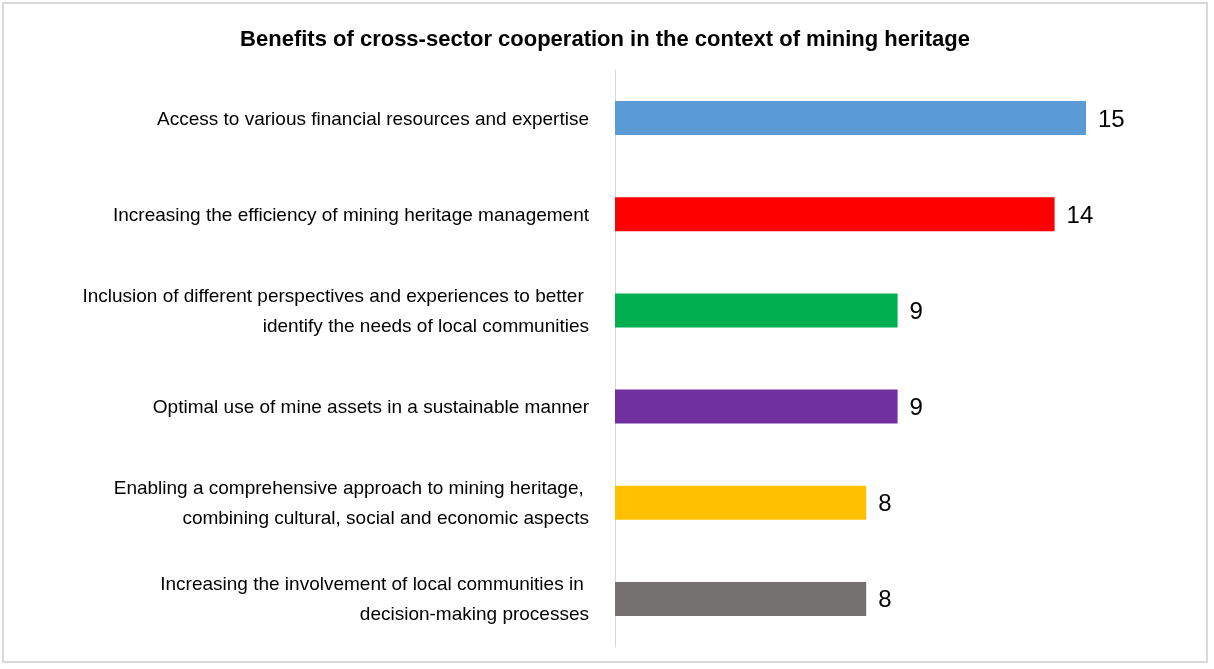 This screenshot has width=1214, height=669. What do you see at coordinates (605, 38) in the screenshot?
I see `chart-title: Benefits of cross-sector cooperation in the context of mining heritage` at bounding box center [605, 38].